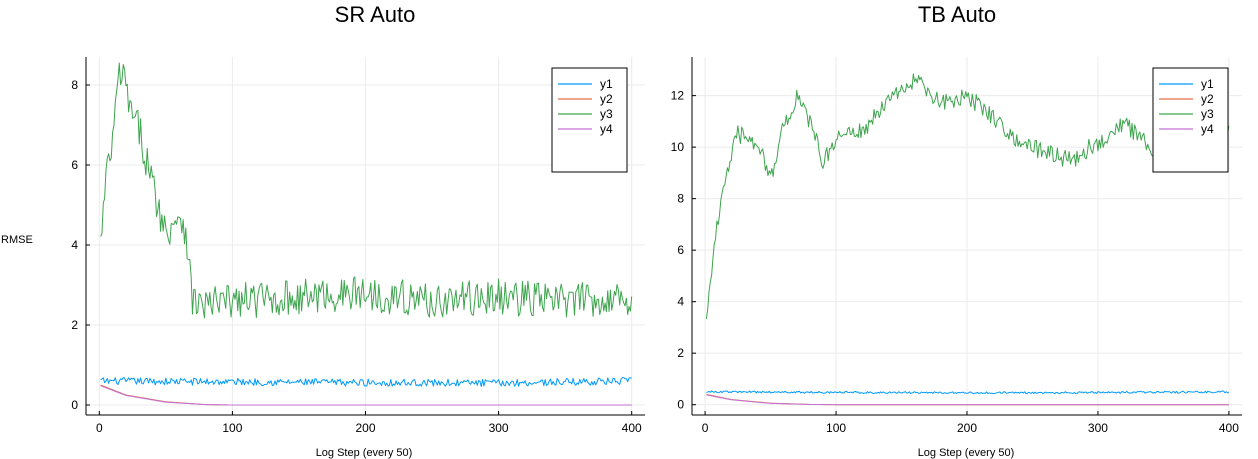 Image resolution: width=1258 pixels, height=459 pixels. Describe the element at coordinates (678, 96) in the screenshot. I see `y-tick-label: 12` at that location.